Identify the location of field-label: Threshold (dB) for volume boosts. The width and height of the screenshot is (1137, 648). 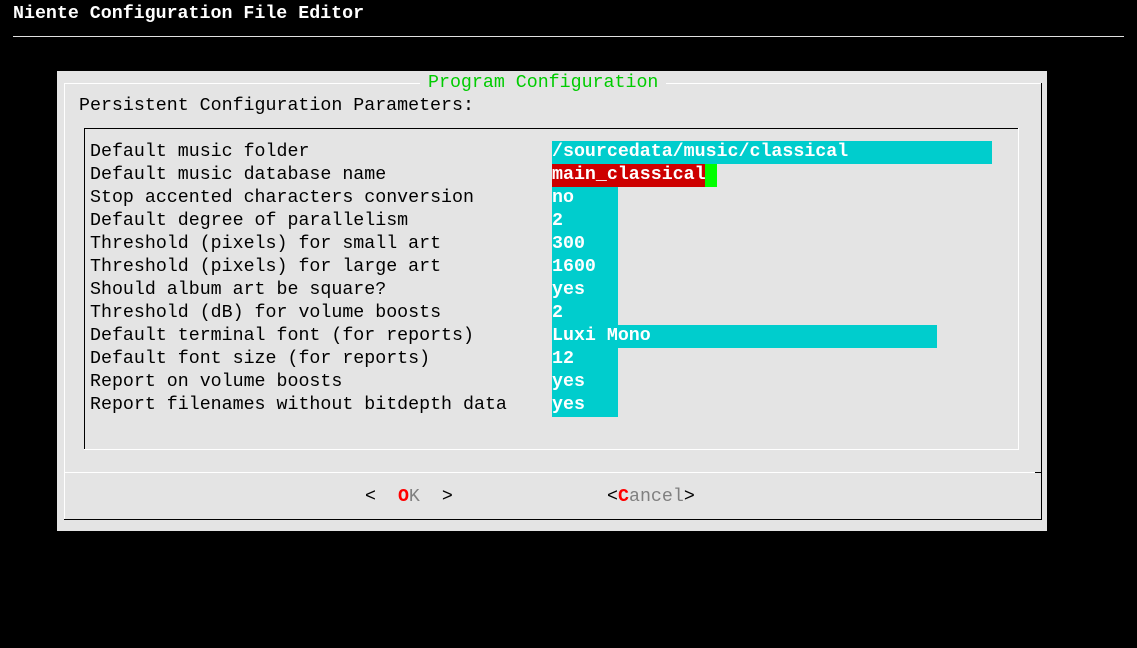
(266, 313).